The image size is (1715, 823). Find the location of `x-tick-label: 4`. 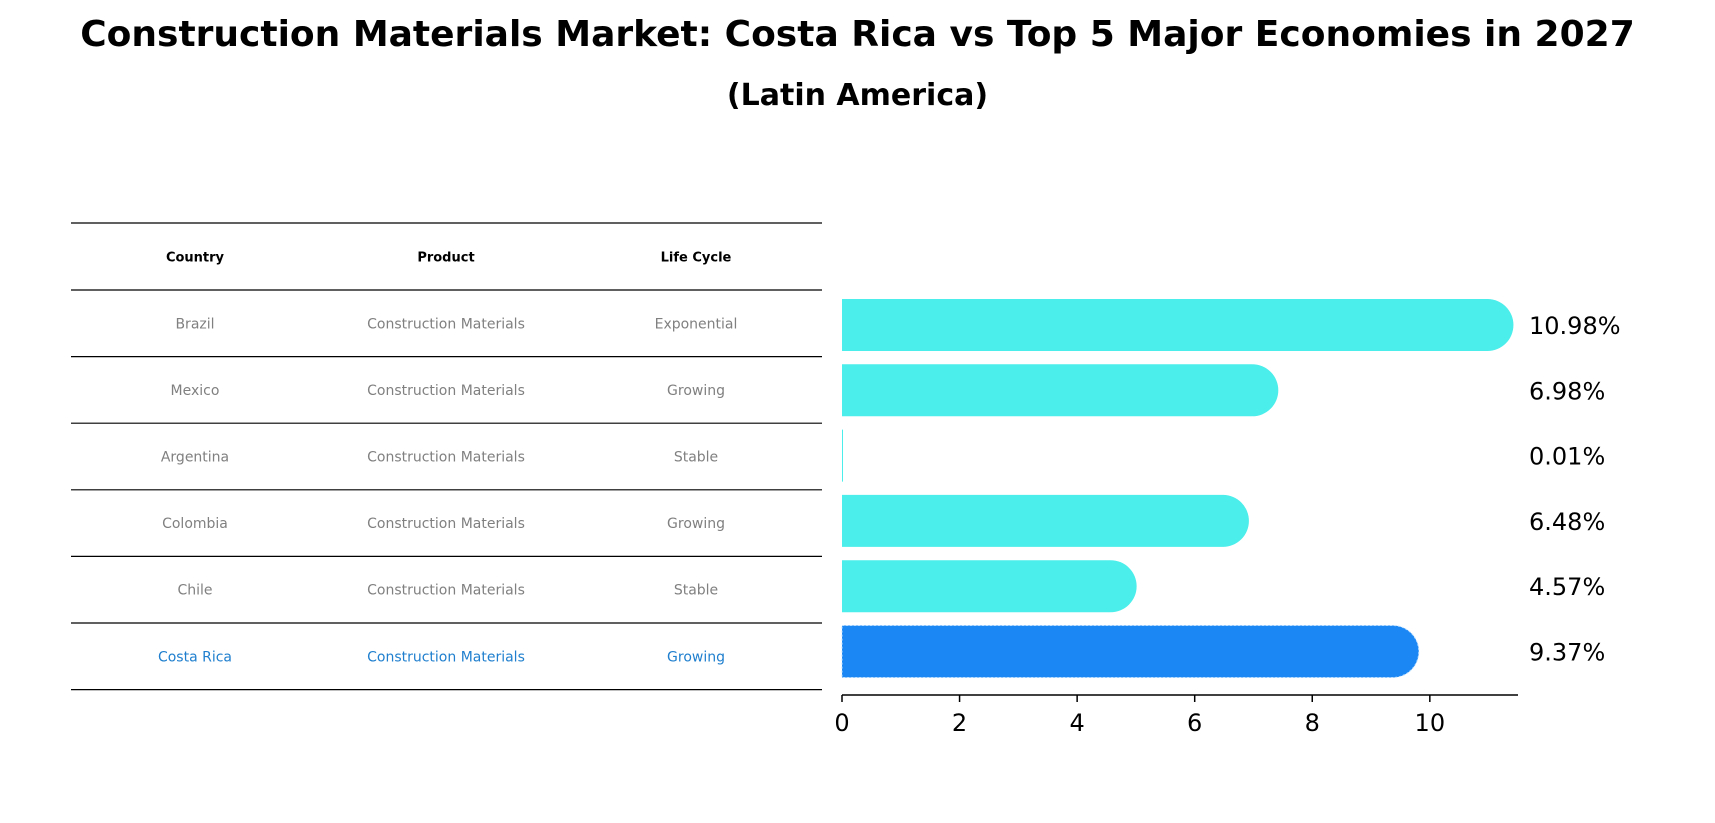

x-tick-label: 4 is located at coordinates (1076, 723).